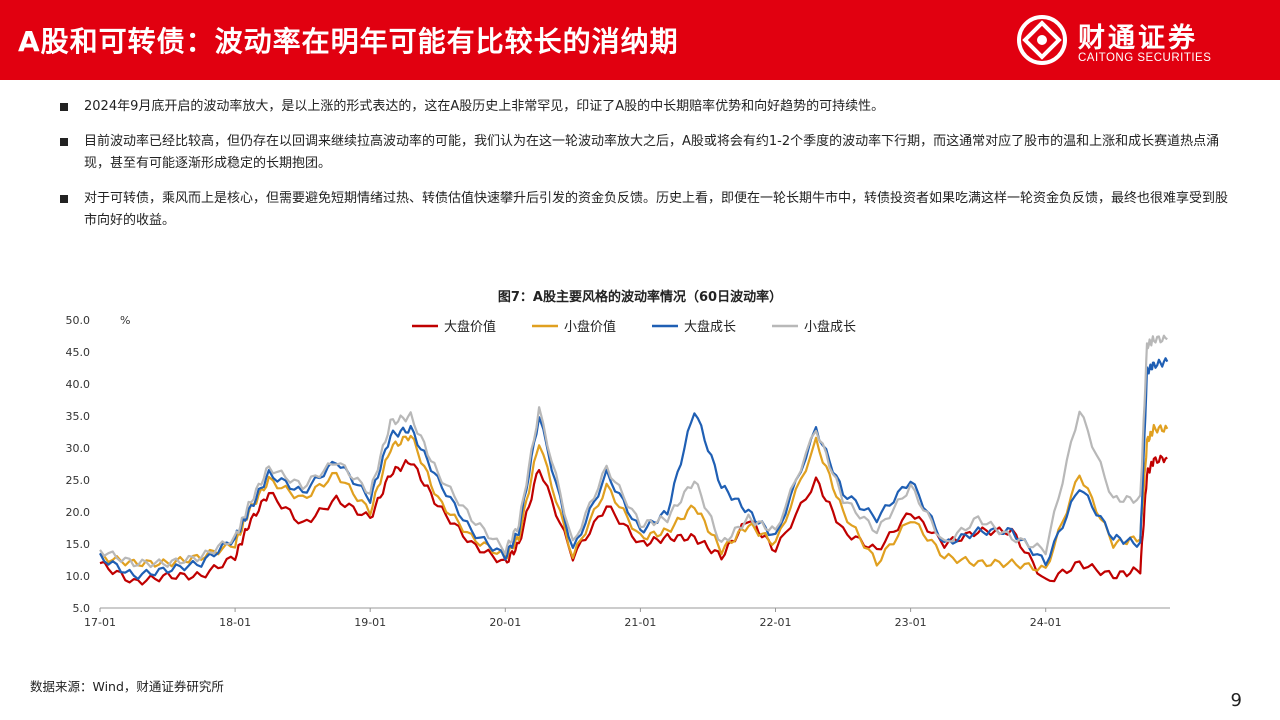 This screenshot has height=720, width=1280. What do you see at coordinates (640, 297) in the screenshot?
I see `chart-title: 图7：A股主要风格的波动率情况（60日波动率）` at bounding box center [640, 297].